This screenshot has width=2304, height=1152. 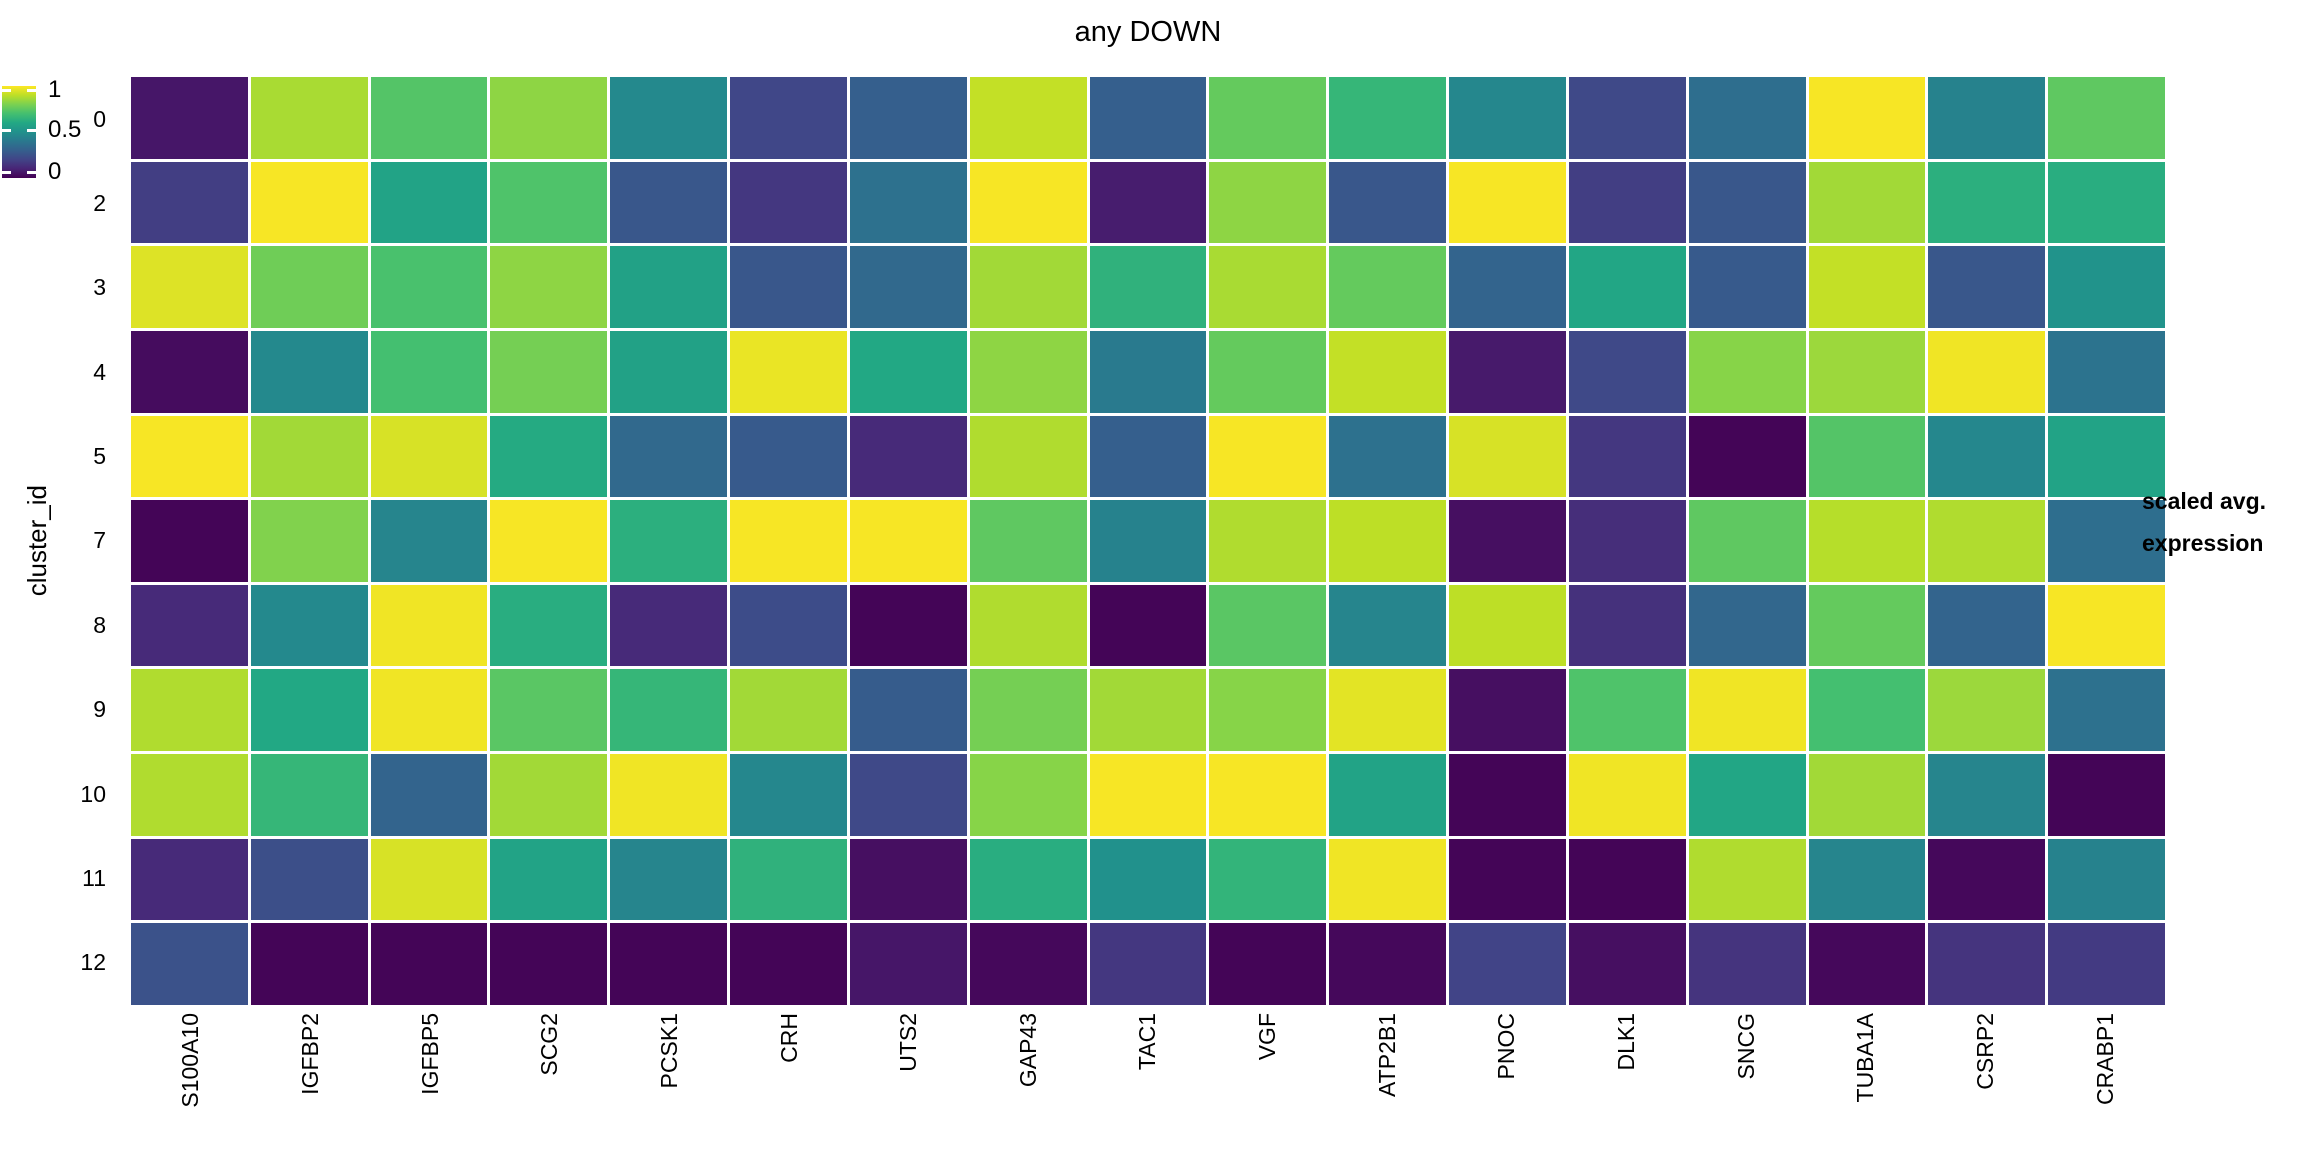 What do you see at coordinates (788, 1038) in the screenshot?
I see `x-tick-label-text: CRH` at bounding box center [788, 1038].